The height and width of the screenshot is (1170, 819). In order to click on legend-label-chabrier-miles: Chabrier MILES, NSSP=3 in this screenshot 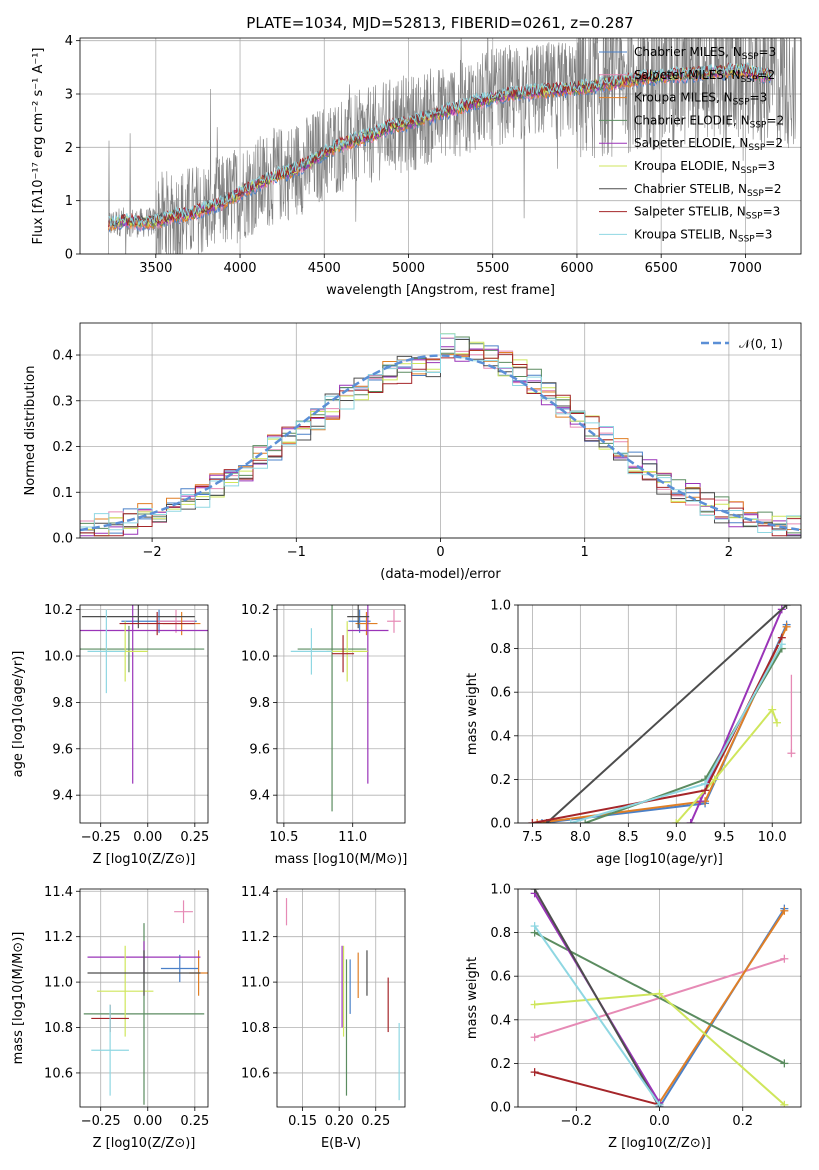, I will do `click(705, 53)`.